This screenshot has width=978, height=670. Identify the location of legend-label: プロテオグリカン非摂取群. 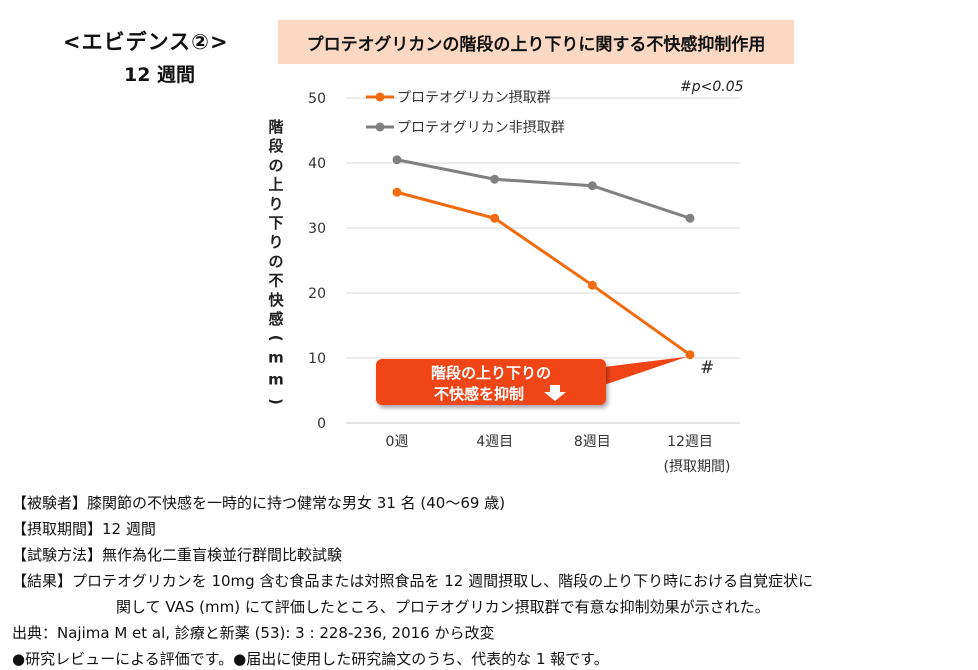
(481, 128).